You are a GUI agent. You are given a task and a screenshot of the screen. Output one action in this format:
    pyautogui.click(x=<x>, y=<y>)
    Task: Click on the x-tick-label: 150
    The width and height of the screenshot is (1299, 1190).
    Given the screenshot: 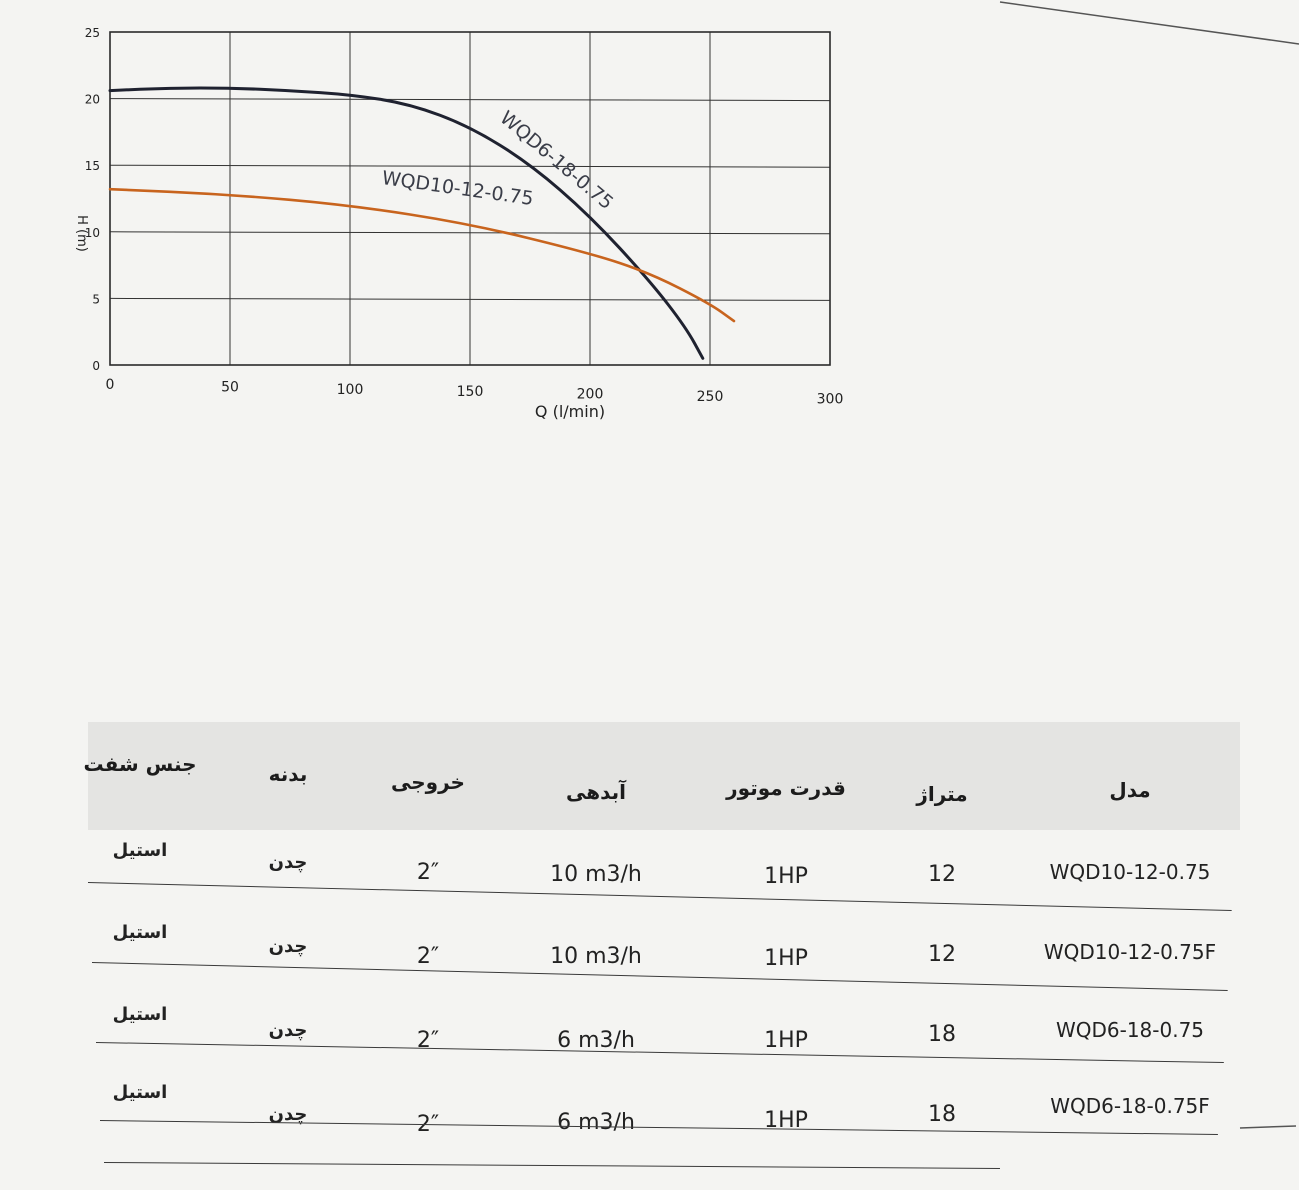 What is the action you would take?
    pyautogui.click(x=470, y=392)
    